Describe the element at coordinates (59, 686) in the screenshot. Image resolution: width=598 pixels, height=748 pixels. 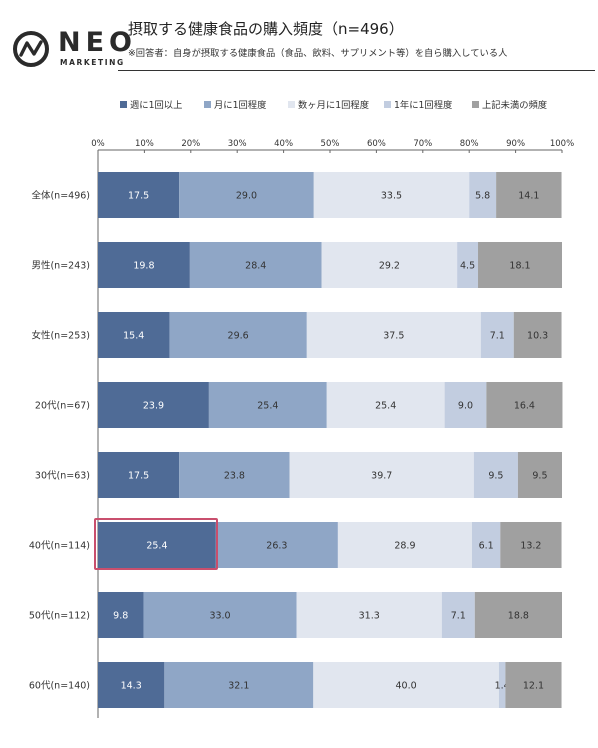
I see `category-label: 60代(n=140)` at that location.